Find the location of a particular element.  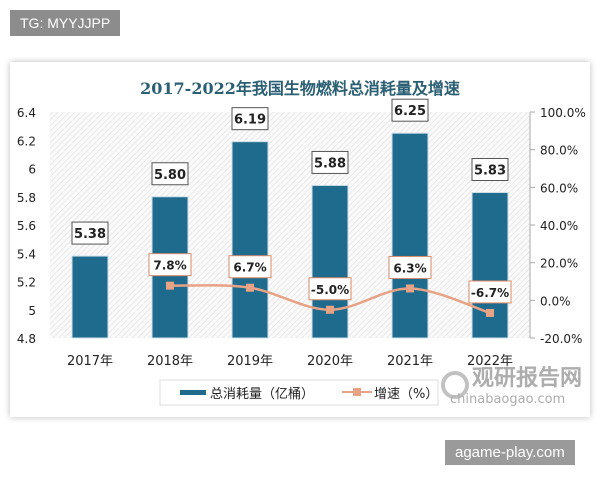

growth-data-label: 6.7% is located at coordinates (249, 268).